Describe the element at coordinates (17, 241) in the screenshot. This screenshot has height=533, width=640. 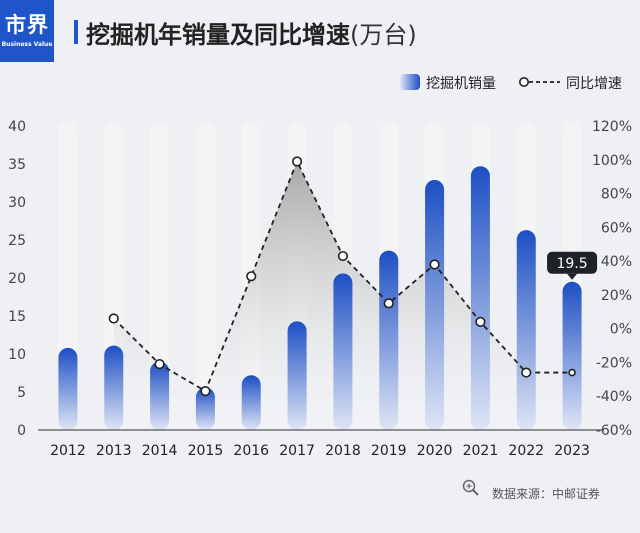
I see `y-left-tick: 25` at that location.